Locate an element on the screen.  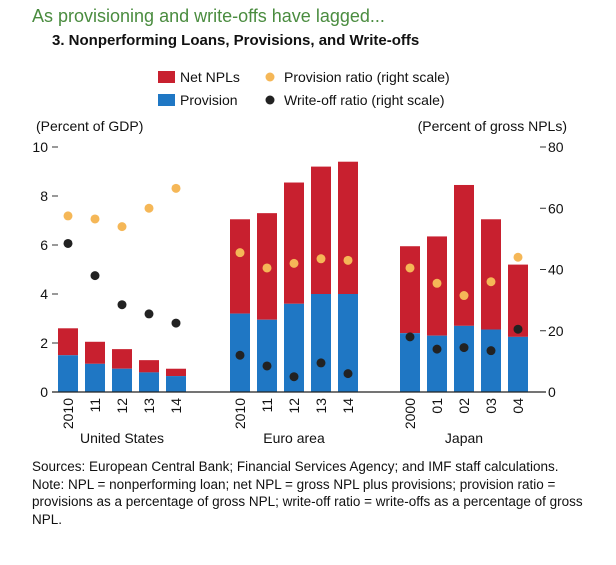
left-tick-label: 2 is located at coordinates (44, 343).